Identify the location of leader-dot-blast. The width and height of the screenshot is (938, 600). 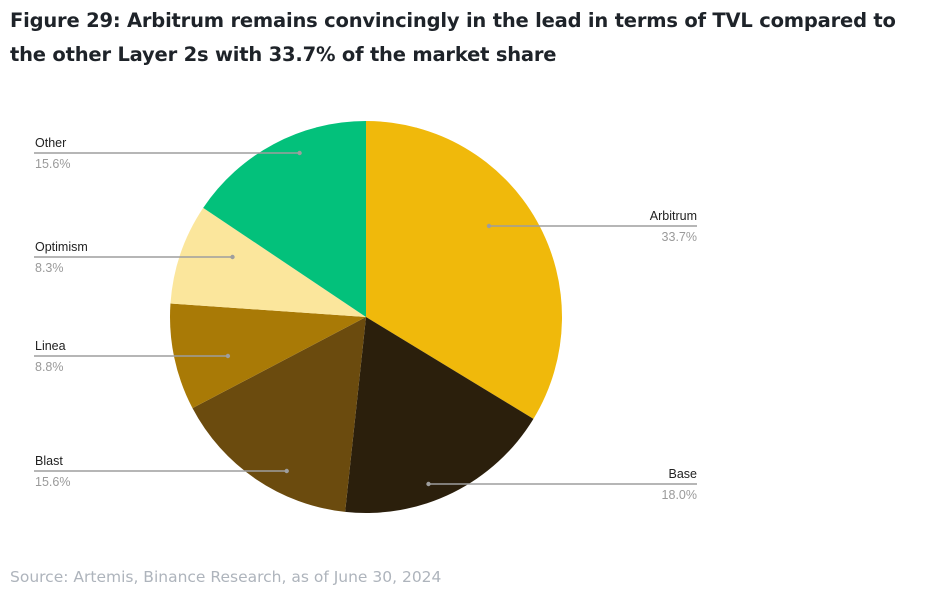
(286, 471).